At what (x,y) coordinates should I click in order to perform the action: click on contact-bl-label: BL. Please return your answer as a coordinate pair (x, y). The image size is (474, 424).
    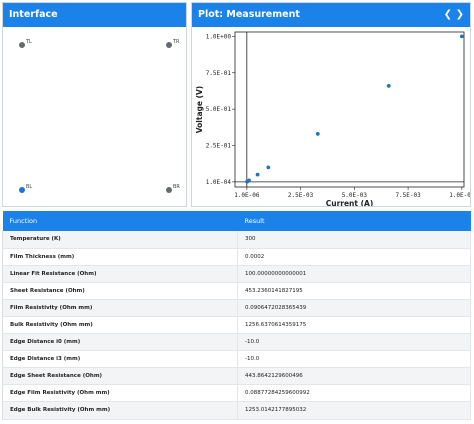
    Looking at the image, I should click on (29, 187).